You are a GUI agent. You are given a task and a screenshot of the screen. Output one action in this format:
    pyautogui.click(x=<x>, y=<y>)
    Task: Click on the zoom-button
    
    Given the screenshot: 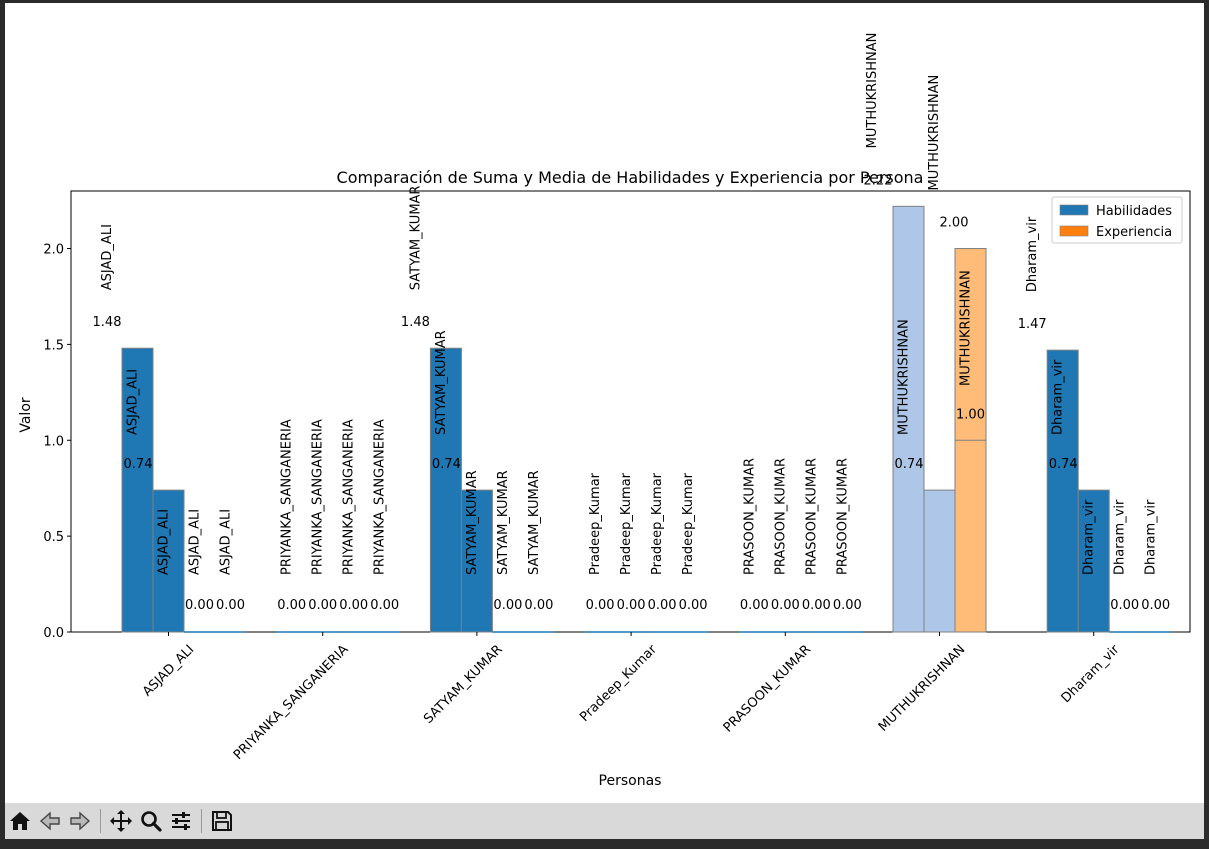 What is the action you would take?
    pyautogui.click(x=151, y=821)
    